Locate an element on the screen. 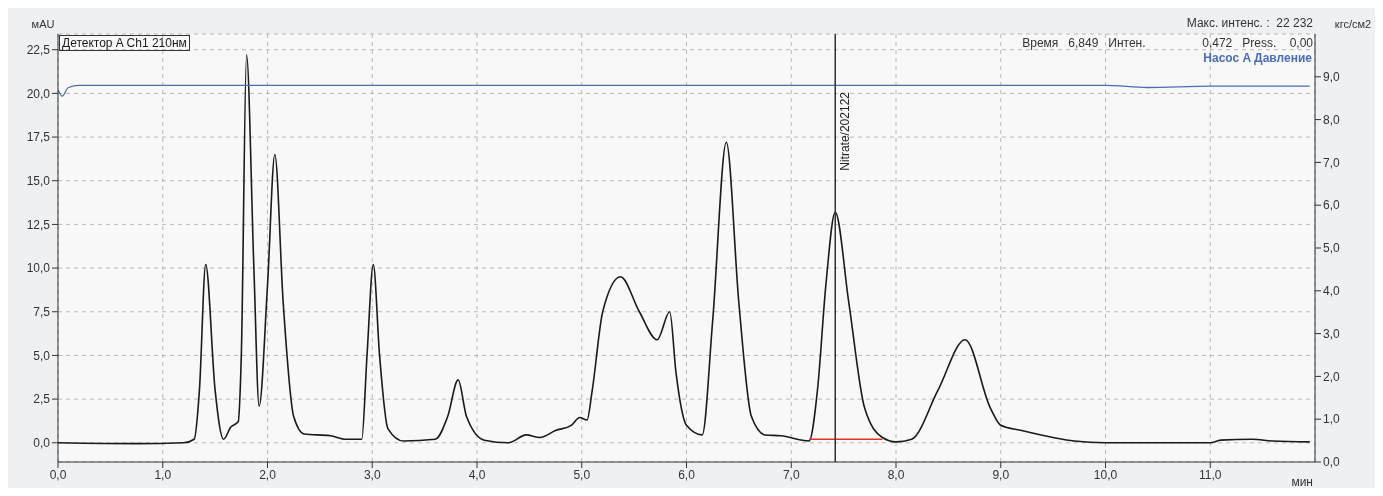  y2-tick-label: 1,0 is located at coordinates (1332, 419).